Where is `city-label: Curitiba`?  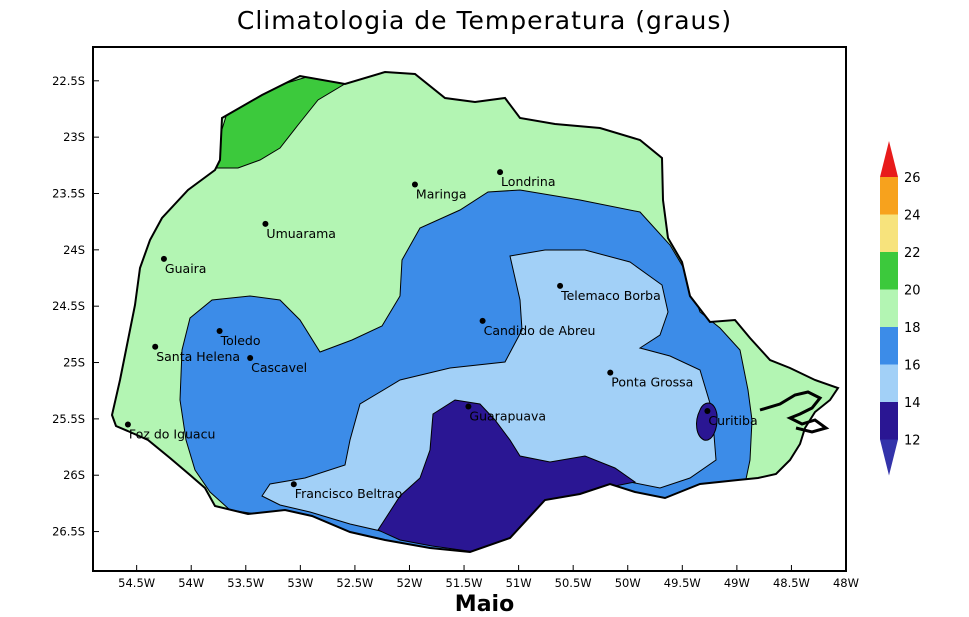 city-label: Curitiba is located at coordinates (732, 420).